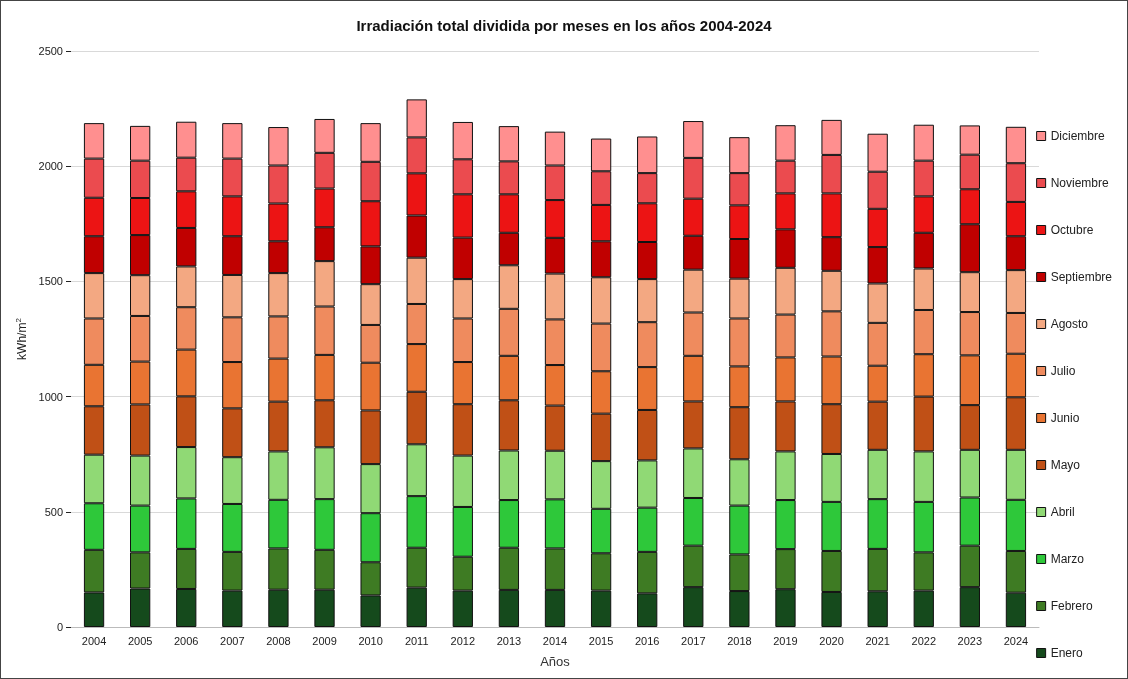  I want to click on y-tick-label: 2500, so click(50, 51).